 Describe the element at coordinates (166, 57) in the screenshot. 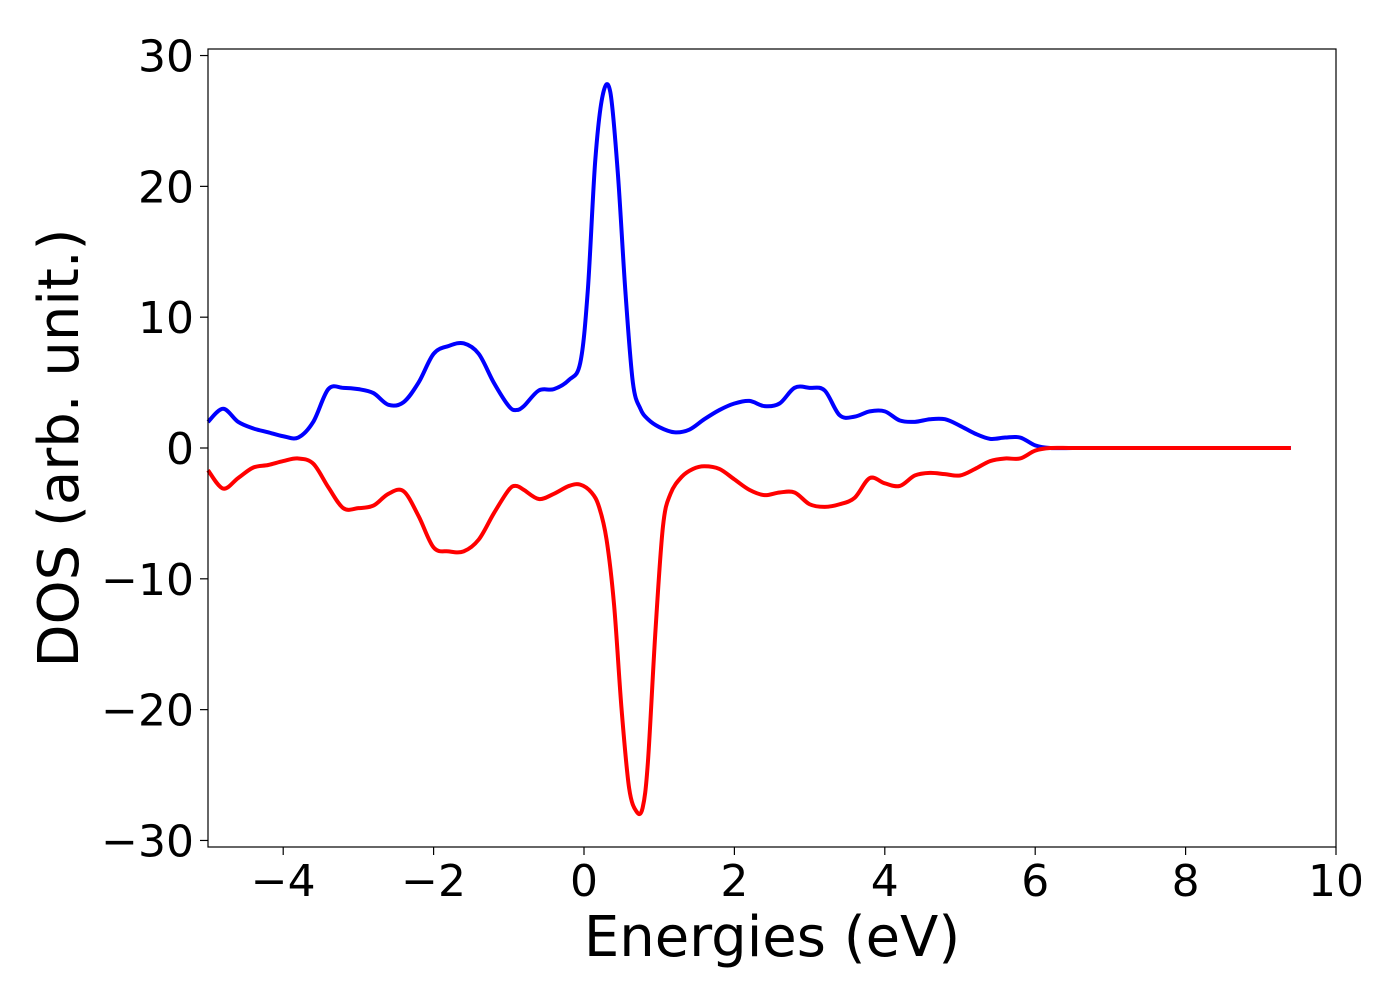

I see `y-tick-label: 30` at that location.